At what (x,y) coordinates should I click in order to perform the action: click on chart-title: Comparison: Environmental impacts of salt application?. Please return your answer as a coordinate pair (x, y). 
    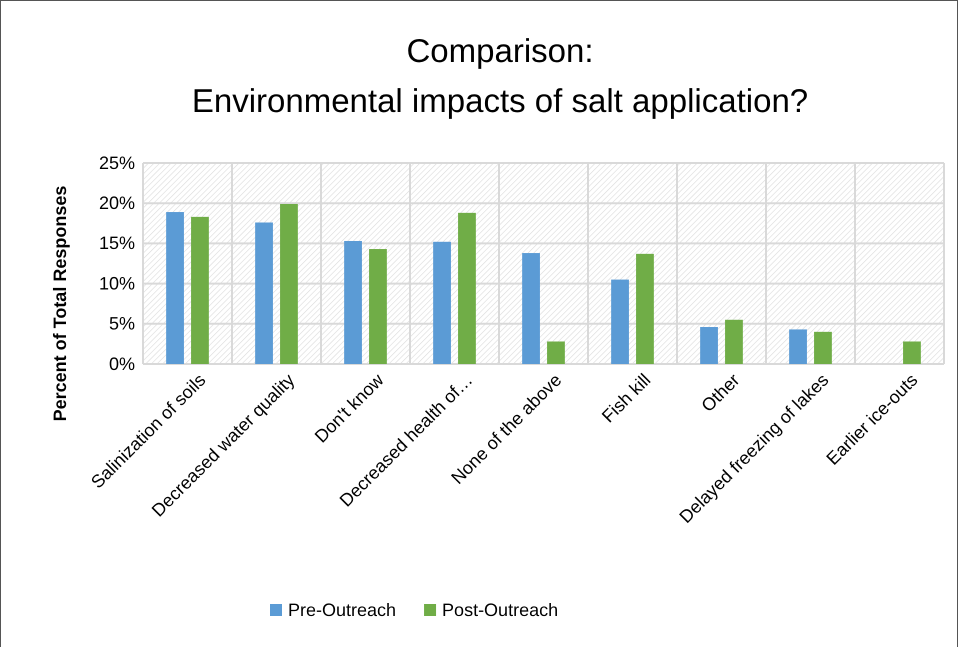
    Looking at the image, I should click on (500, 75).